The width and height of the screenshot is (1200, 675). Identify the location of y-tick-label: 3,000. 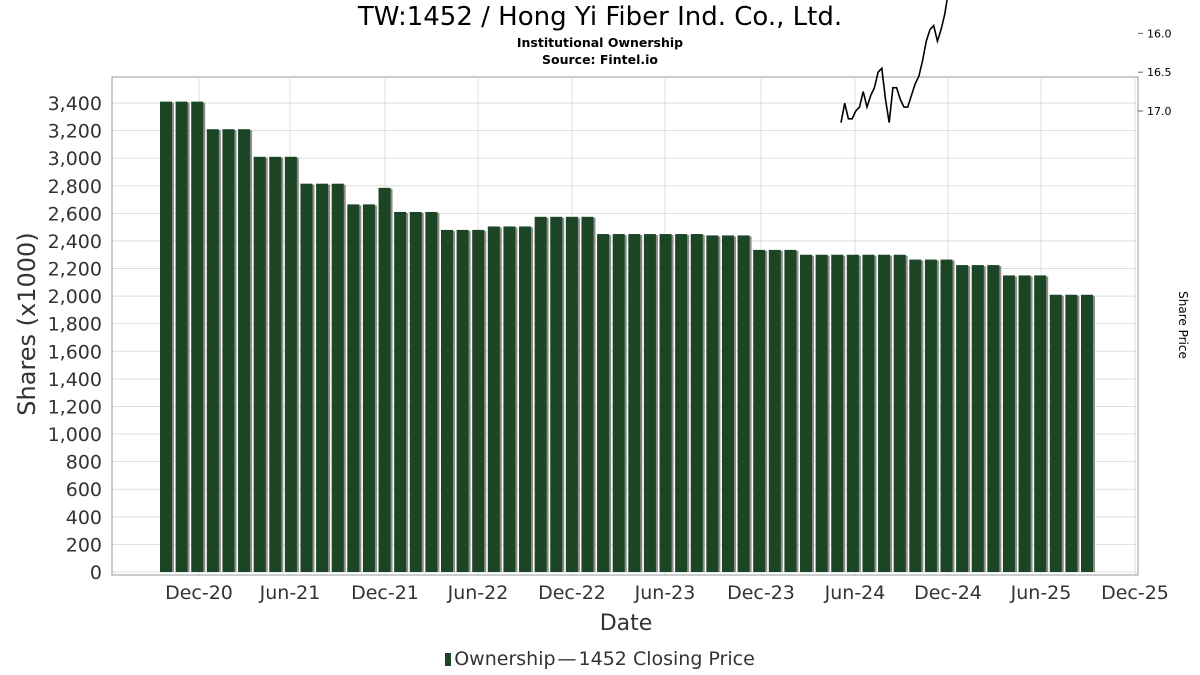
(75, 159).